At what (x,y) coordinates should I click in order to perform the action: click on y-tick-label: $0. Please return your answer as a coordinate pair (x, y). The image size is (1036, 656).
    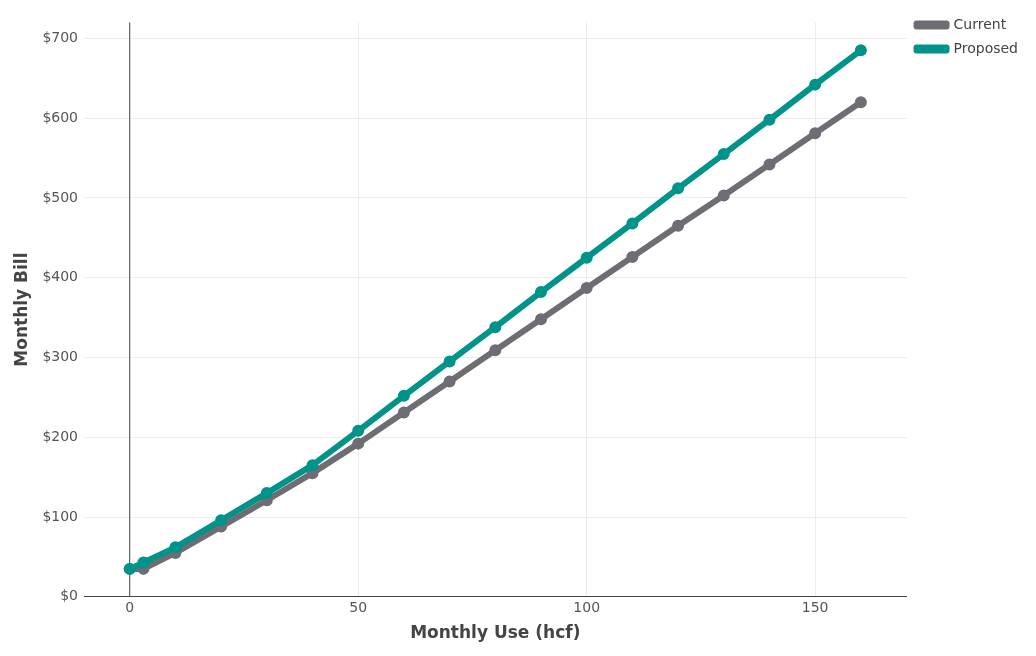
    Looking at the image, I should click on (69, 595).